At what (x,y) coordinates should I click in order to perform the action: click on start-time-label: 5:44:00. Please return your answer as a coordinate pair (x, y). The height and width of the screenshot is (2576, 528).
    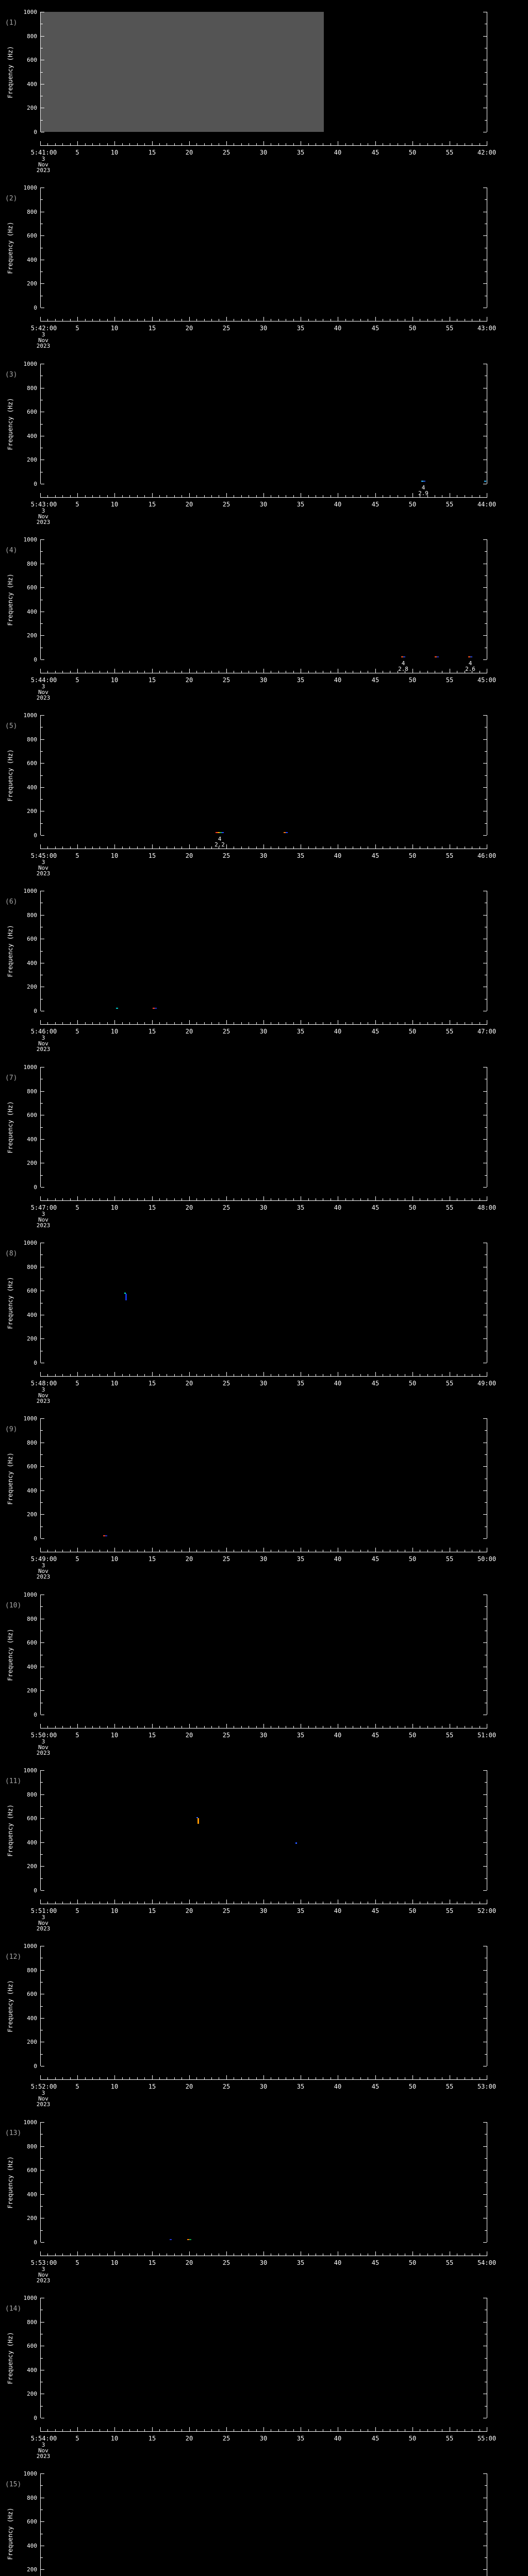
    Looking at the image, I should click on (43, 680).